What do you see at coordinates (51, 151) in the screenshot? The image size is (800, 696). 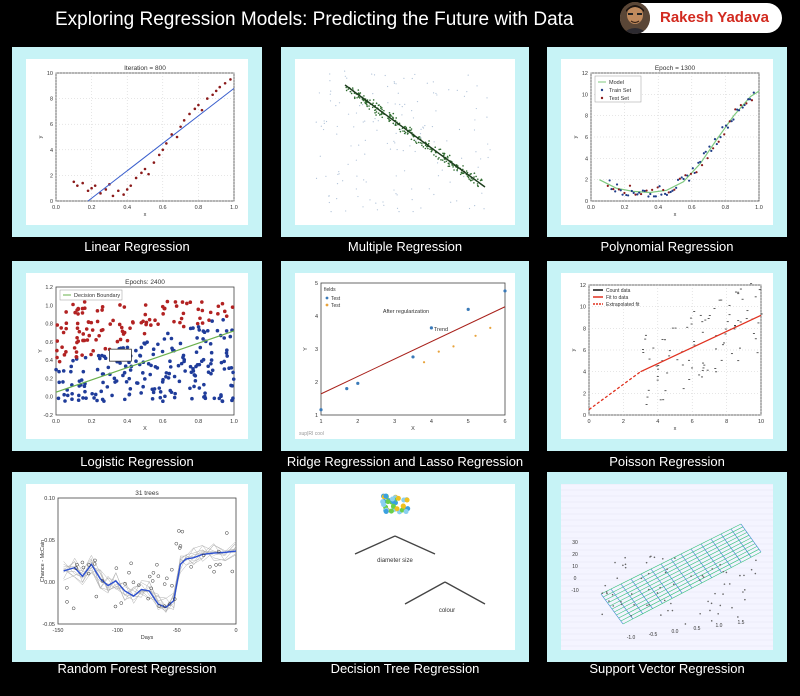 I see `y-tick-label: 4` at bounding box center [51, 151].